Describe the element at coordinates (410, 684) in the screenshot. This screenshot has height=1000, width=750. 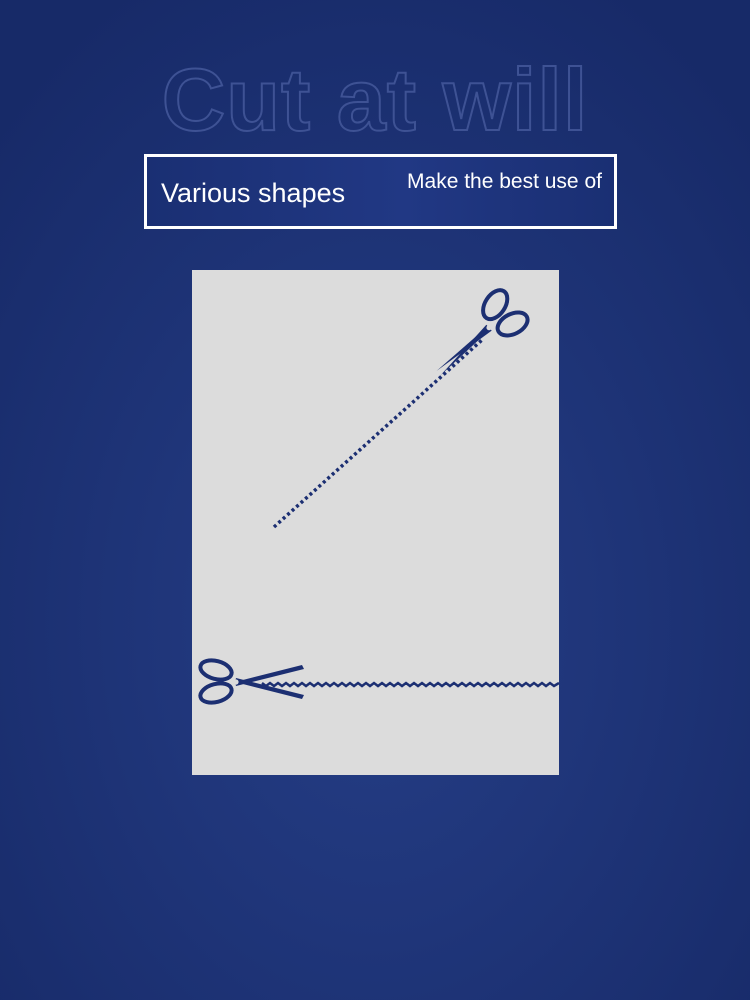
I see `horizontal-cut-line` at that location.